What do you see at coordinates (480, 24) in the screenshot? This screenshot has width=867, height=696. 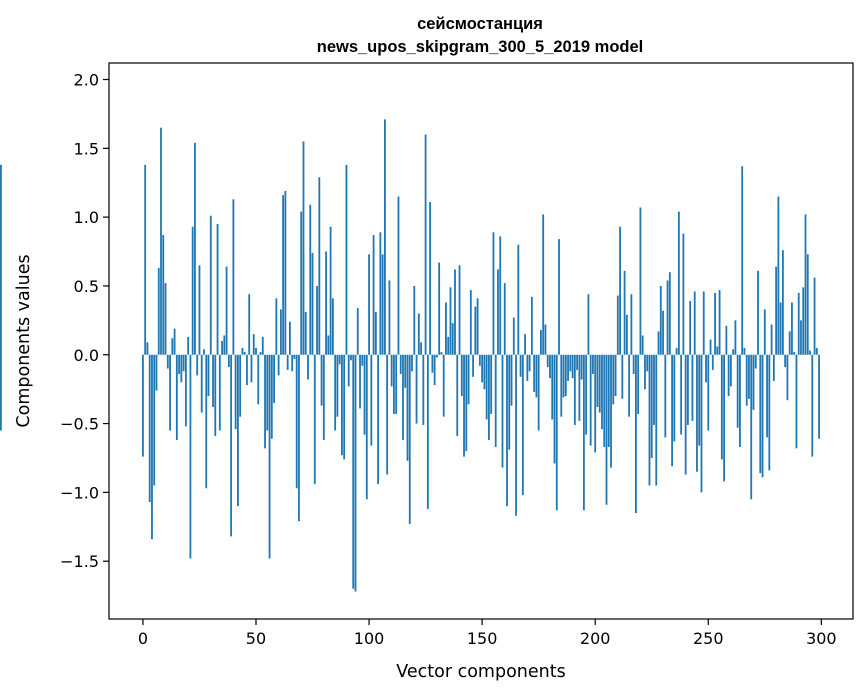 I see `chart-title: сейсмостанция` at bounding box center [480, 24].